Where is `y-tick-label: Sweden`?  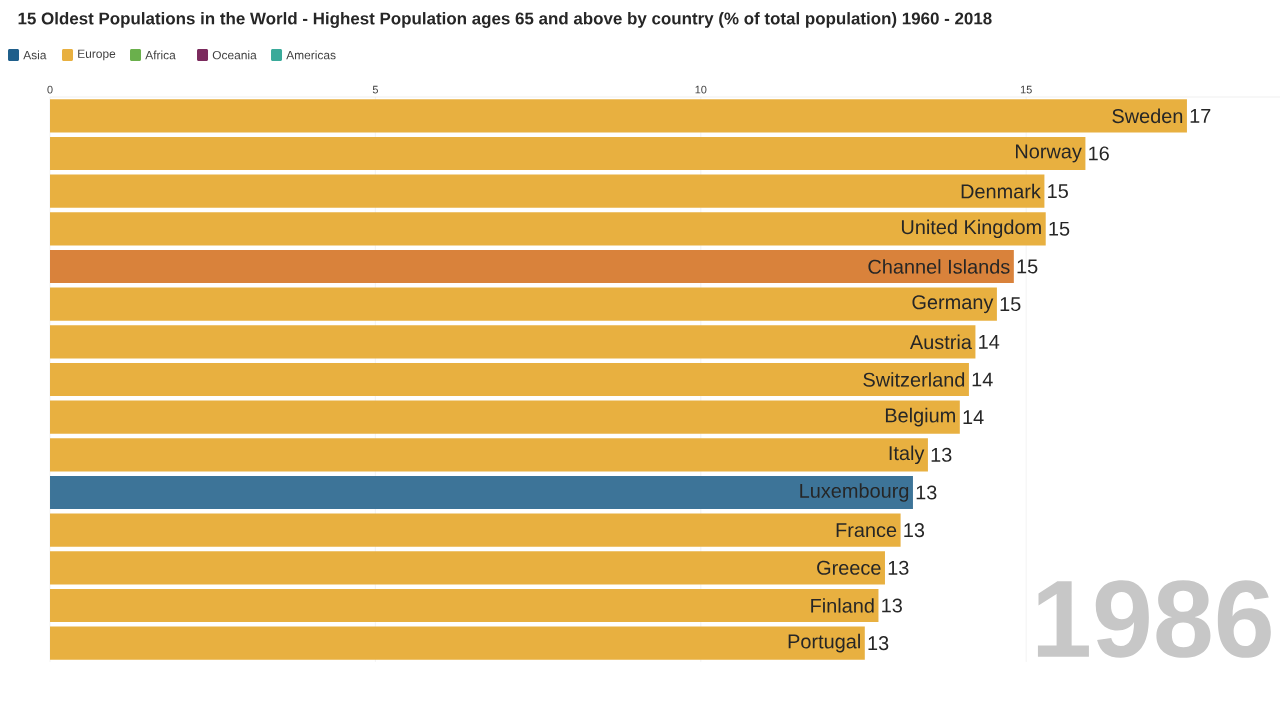 y-tick-label: Sweden is located at coordinates (1147, 116).